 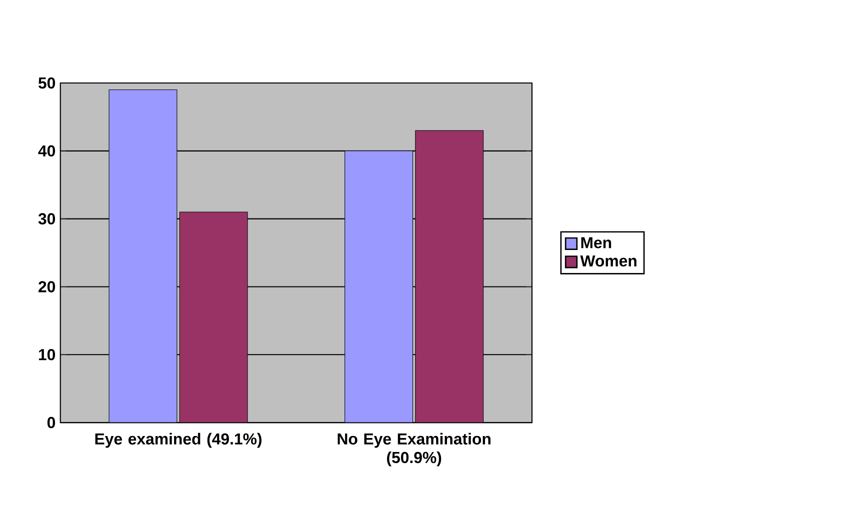 What do you see at coordinates (608, 261) in the screenshot?
I see `legend-label: Women` at bounding box center [608, 261].